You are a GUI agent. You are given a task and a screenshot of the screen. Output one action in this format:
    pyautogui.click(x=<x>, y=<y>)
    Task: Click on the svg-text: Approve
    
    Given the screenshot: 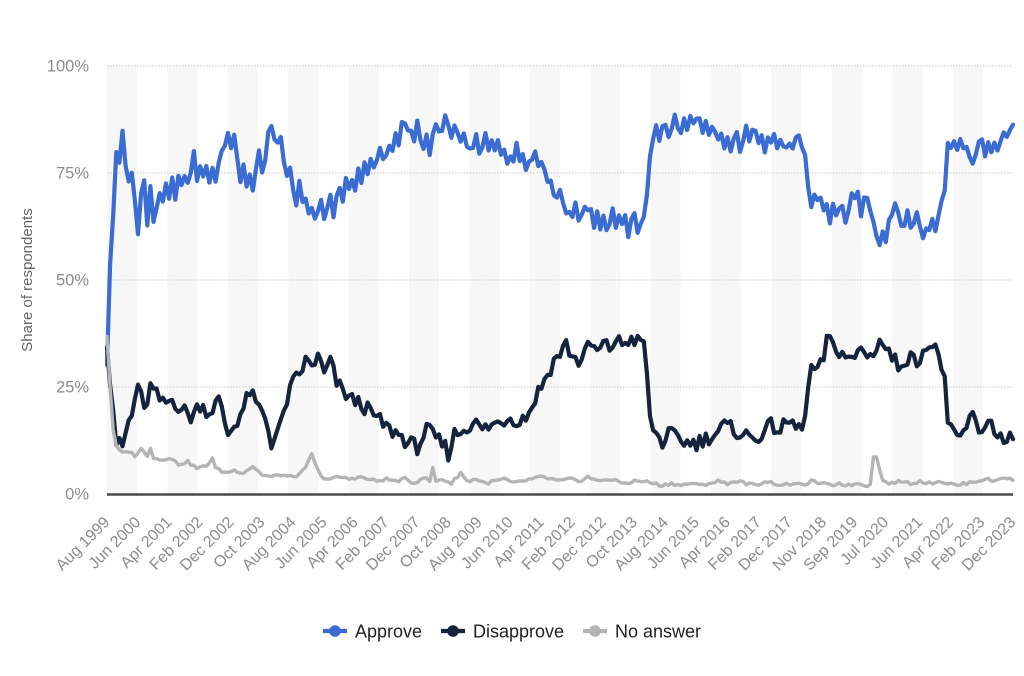 What is the action you would take?
    pyautogui.click(x=388, y=632)
    